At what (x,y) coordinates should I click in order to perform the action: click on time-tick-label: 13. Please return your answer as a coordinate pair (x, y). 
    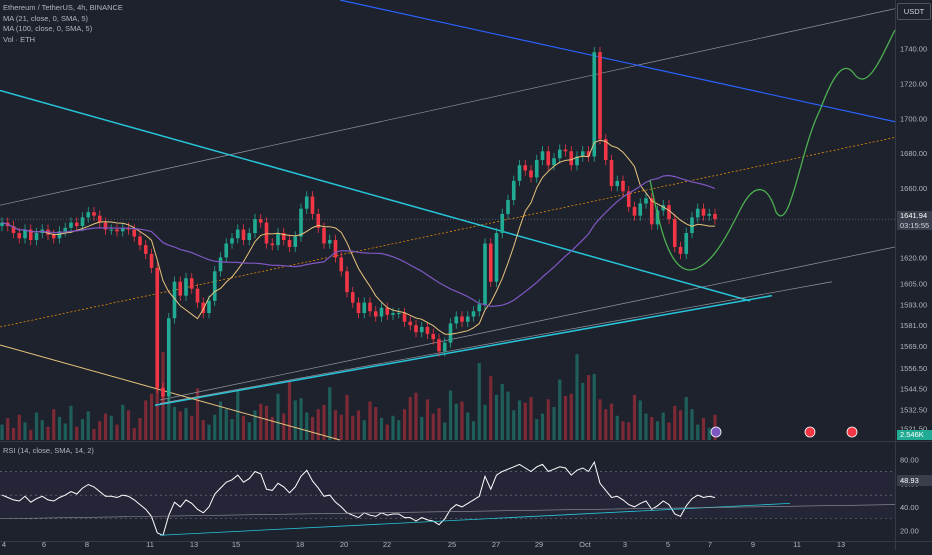
    Looking at the image, I should click on (194, 544).